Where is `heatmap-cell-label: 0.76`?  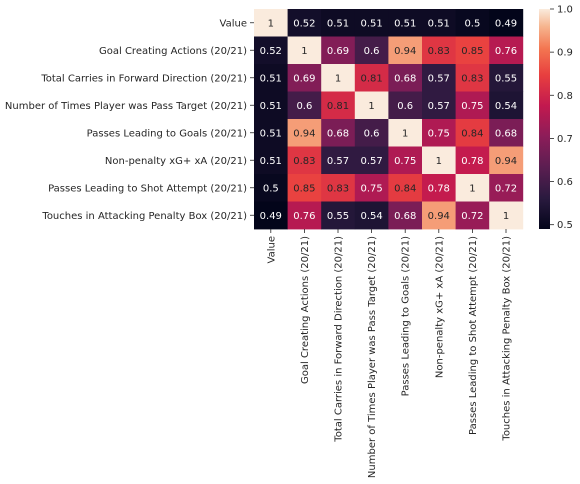 heatmap-cell-label: 0.76 is located at coordinates (506, 51).